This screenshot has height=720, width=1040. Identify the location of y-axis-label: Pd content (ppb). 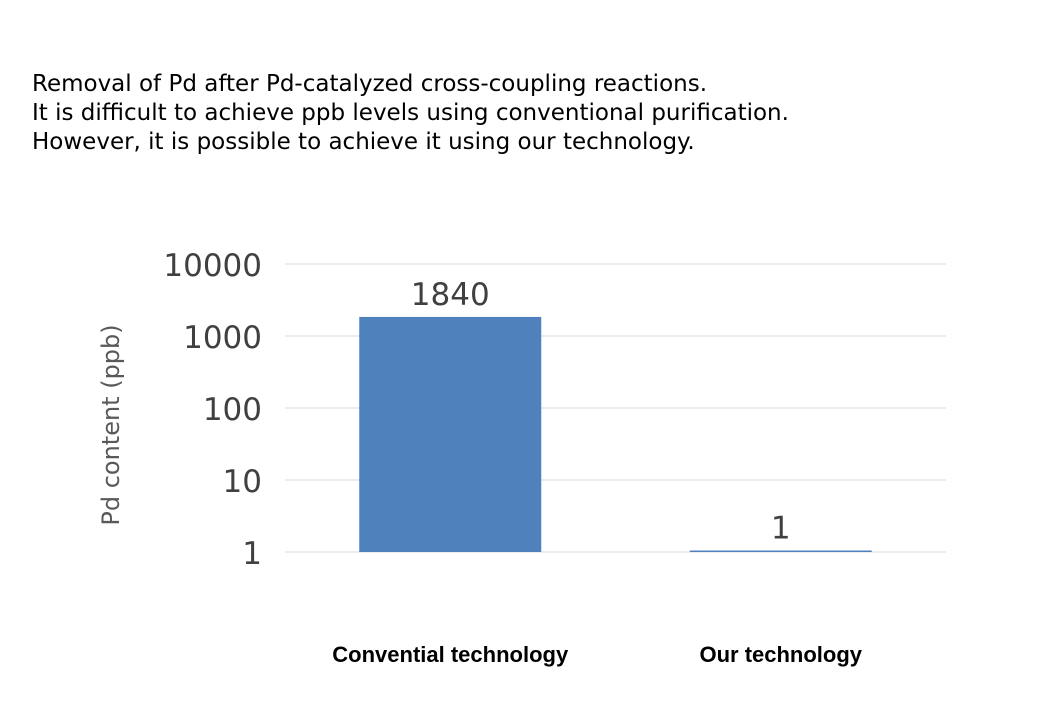
(111, 424).